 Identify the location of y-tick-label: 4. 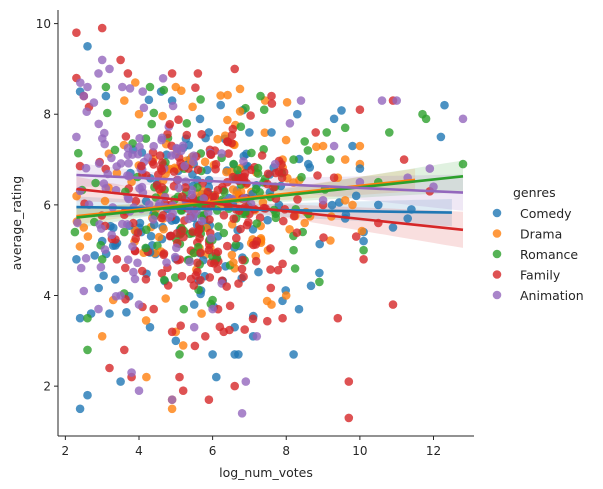
(47, 296).